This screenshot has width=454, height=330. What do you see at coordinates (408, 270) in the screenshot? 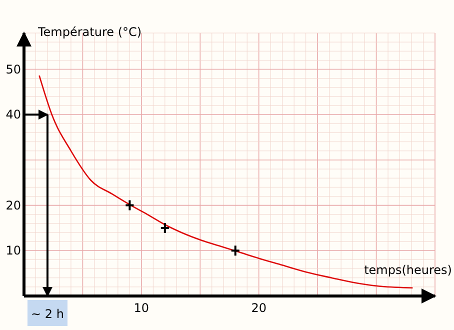
I see `x-axis-title: temps(heures)` at bounding box center [408, 270].